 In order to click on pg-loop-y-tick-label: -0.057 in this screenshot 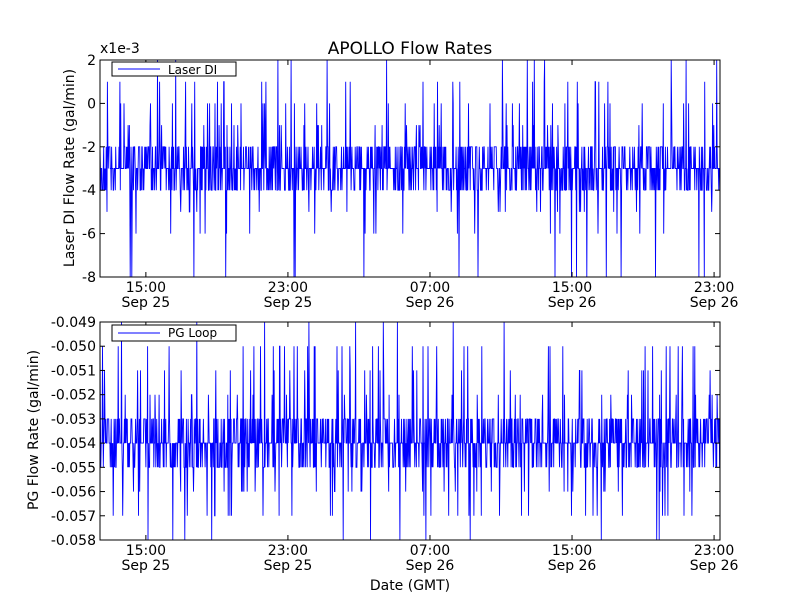, I will do `click(73, 517)`.